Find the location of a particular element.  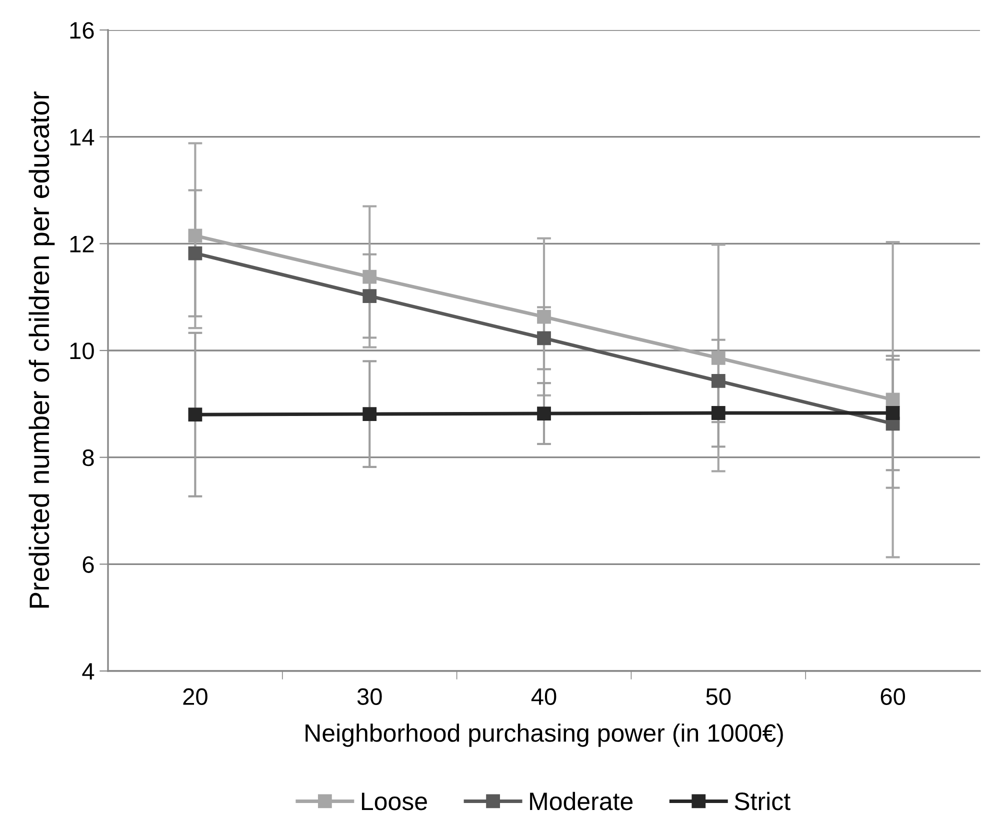

legend-label: Strict is located at coordinates (762, 801).